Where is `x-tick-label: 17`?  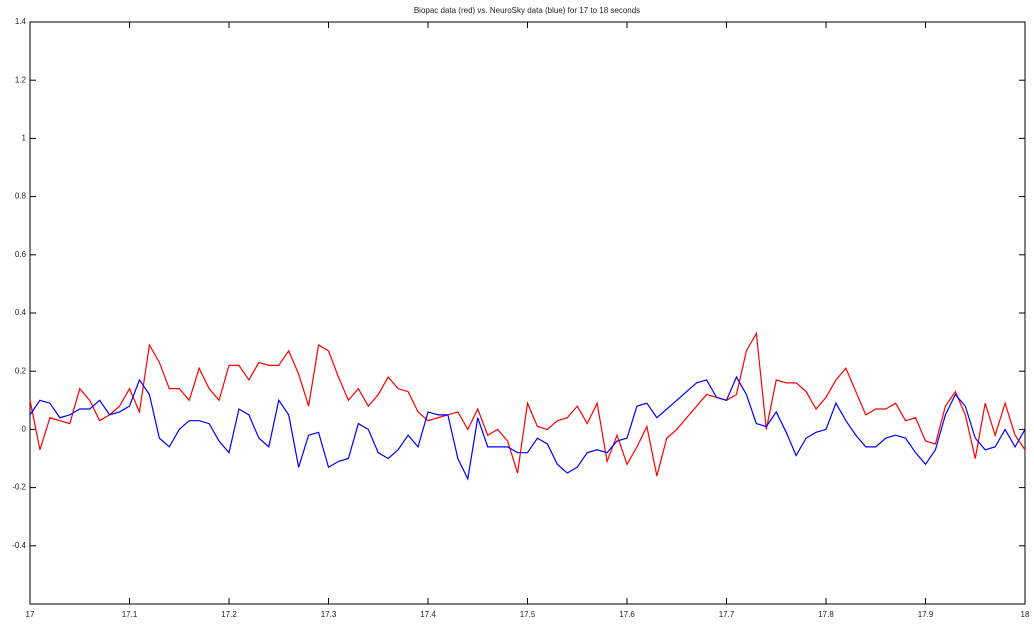
x-tick-label: 17 is located at coordinates (30, 614).